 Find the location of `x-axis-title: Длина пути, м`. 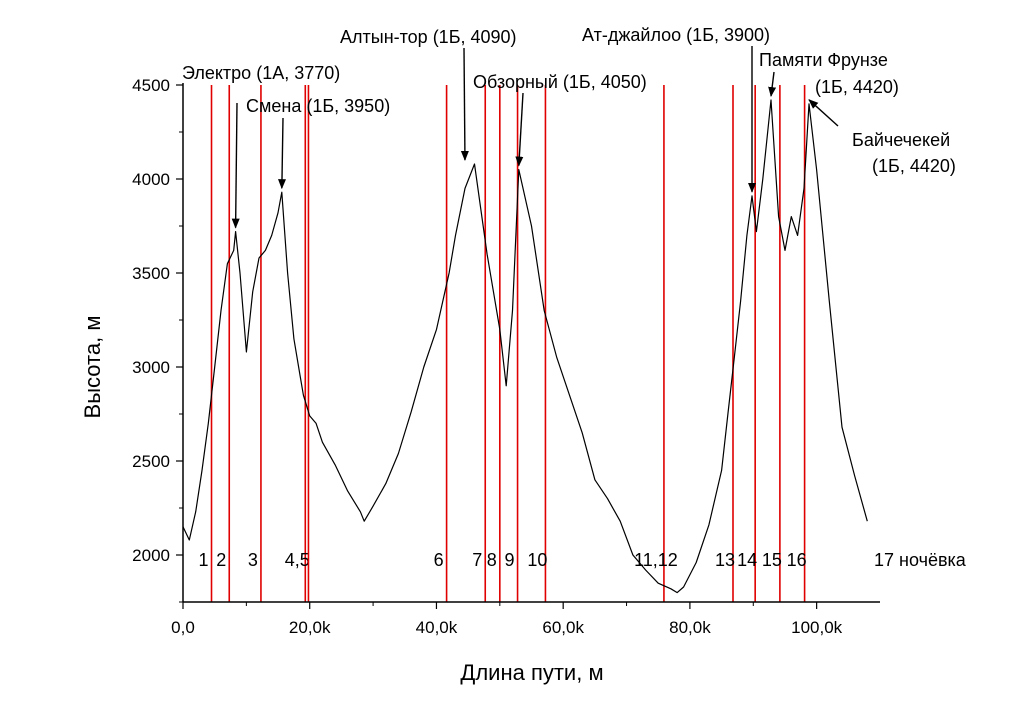

x-axis-title: Длина пути, м is located at coordinates (531, 672).